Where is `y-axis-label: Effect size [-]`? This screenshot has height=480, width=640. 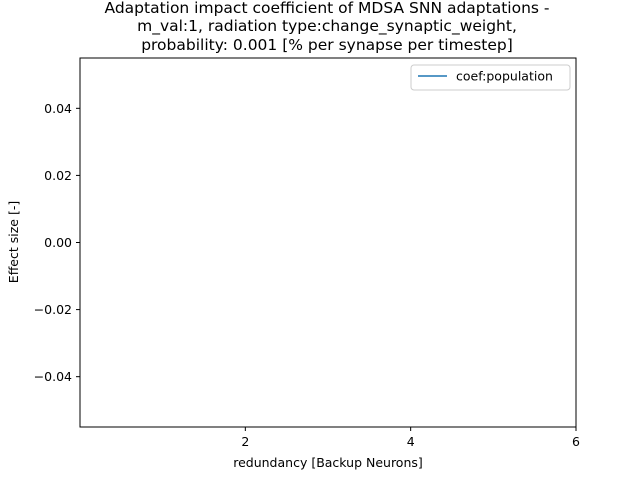 y-axis-label: Effect size [-] is located at coordinates (13, 242).